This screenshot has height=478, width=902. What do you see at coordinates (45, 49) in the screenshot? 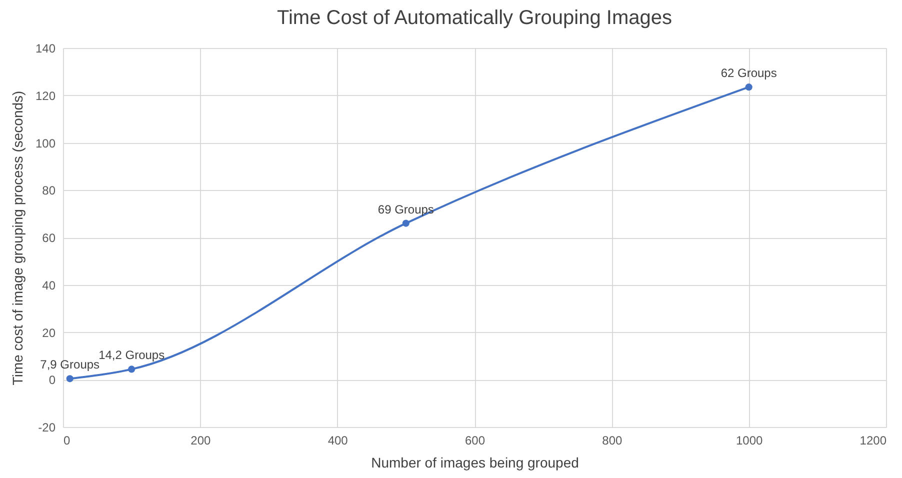
I see `y-tick-label: 140` at bounding box center [45, 49].